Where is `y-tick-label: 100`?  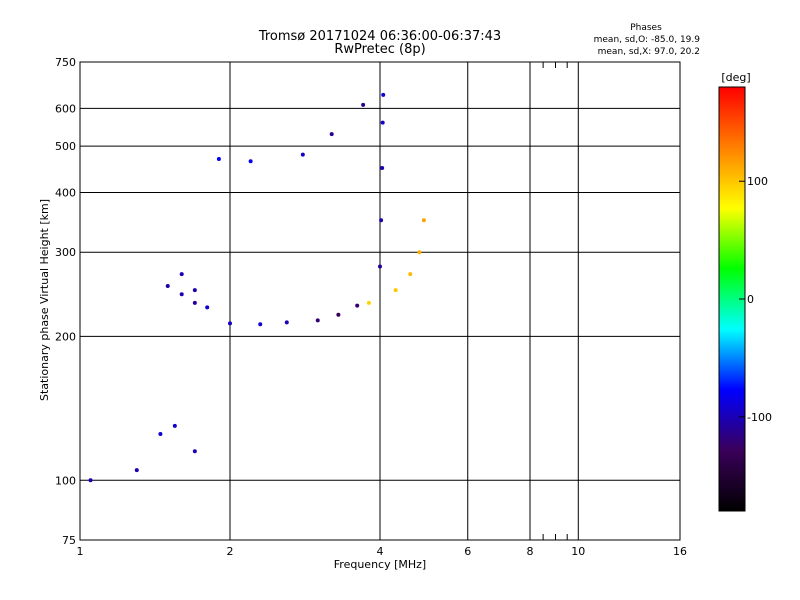 y-tick-label: 100 is located at coordinates (65, 480).